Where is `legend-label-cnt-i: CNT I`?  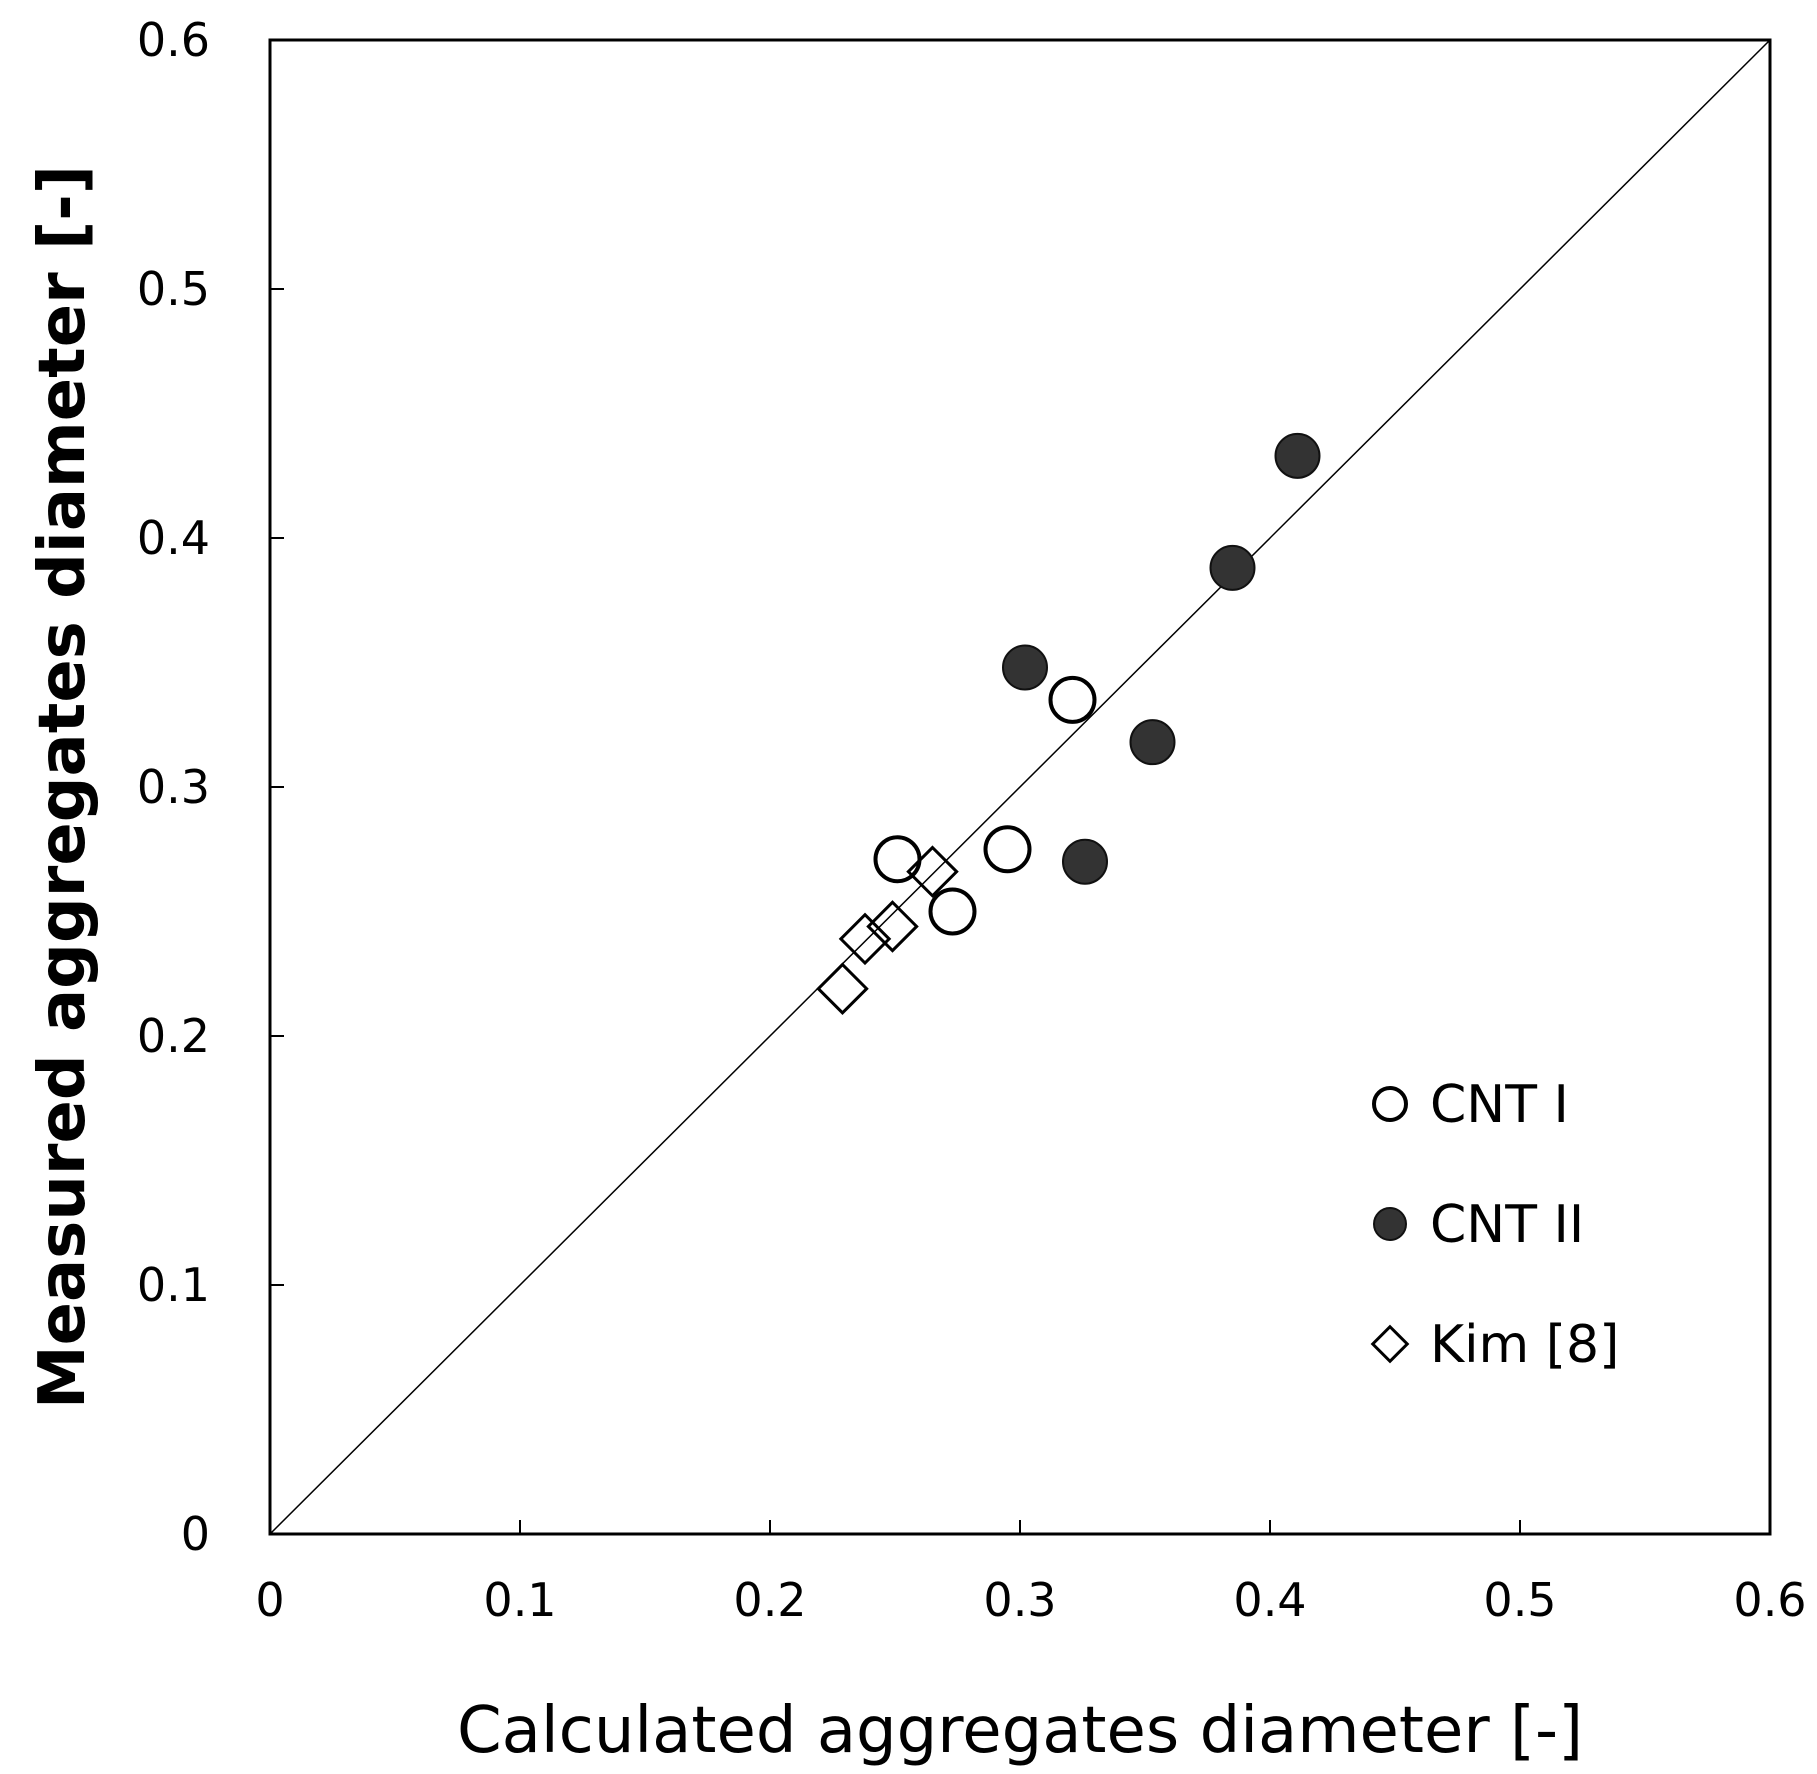
legend-label-cnt-i: CNT I is located at coordinates (1499, 1105).